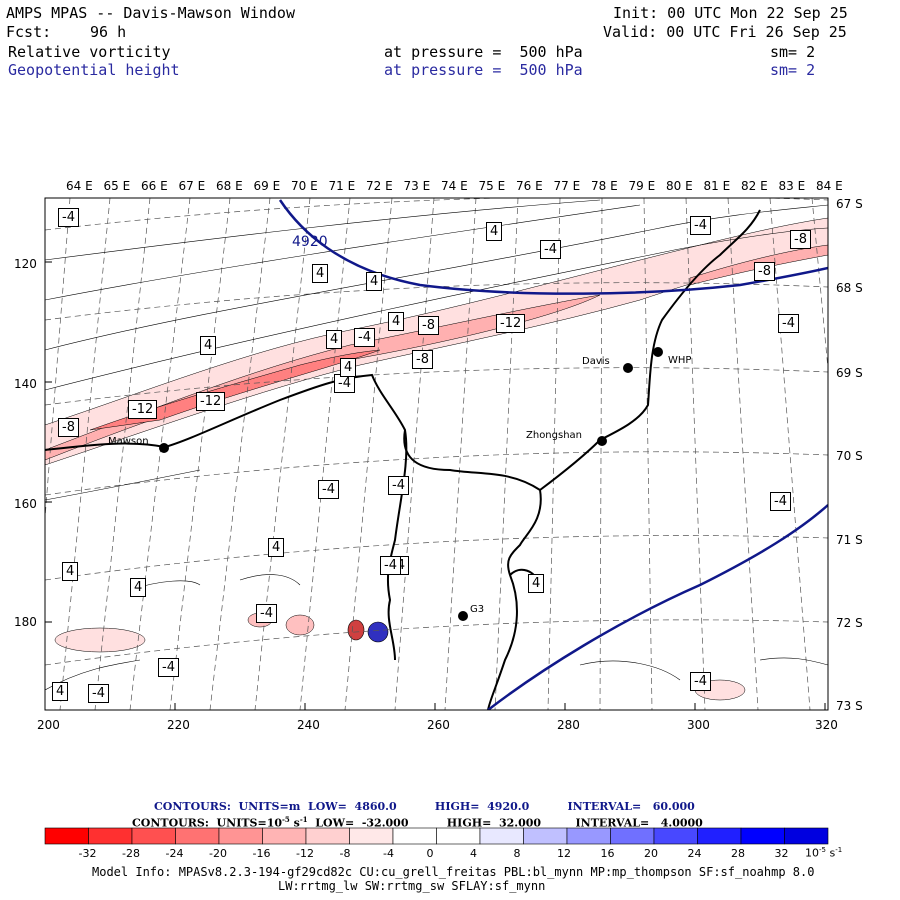  What do you see at coordinates (725, 32) in the screenshot?
I see `valid-time: Valid: 00 UTC Fri 26 Sep 25` at bounding box center [725, 32].